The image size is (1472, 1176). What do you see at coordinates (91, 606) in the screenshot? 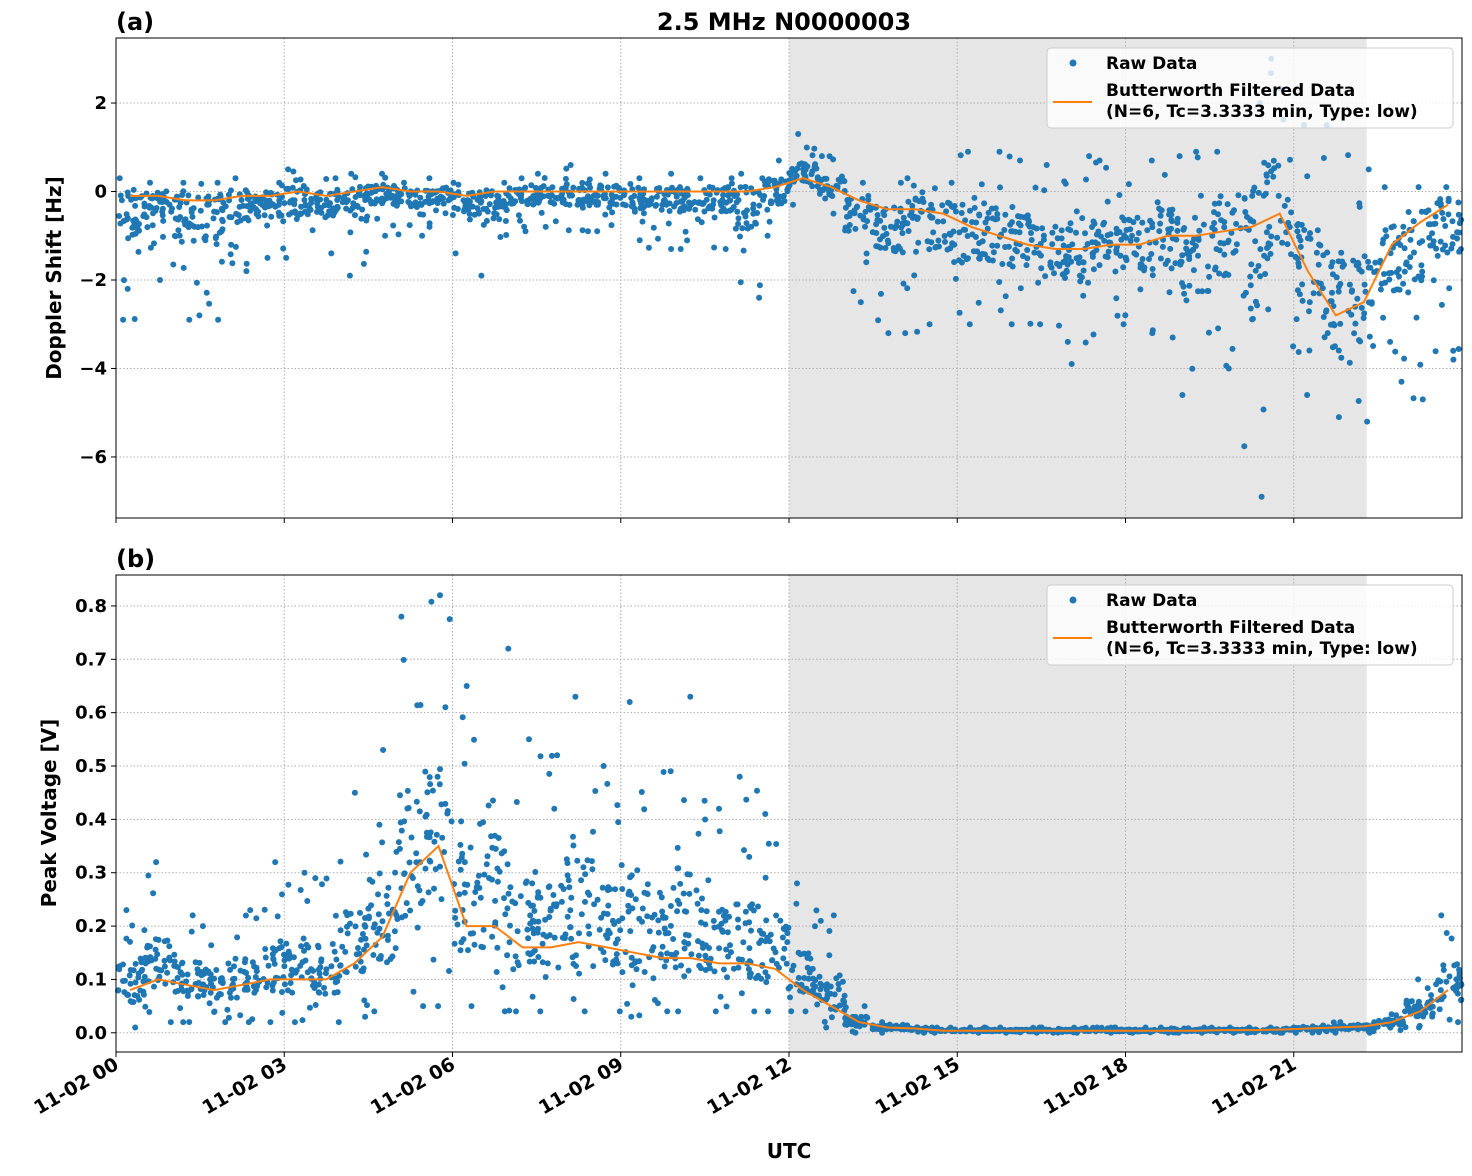
I see `y-tick-label: 0.8` at bounding box center [91, 606].